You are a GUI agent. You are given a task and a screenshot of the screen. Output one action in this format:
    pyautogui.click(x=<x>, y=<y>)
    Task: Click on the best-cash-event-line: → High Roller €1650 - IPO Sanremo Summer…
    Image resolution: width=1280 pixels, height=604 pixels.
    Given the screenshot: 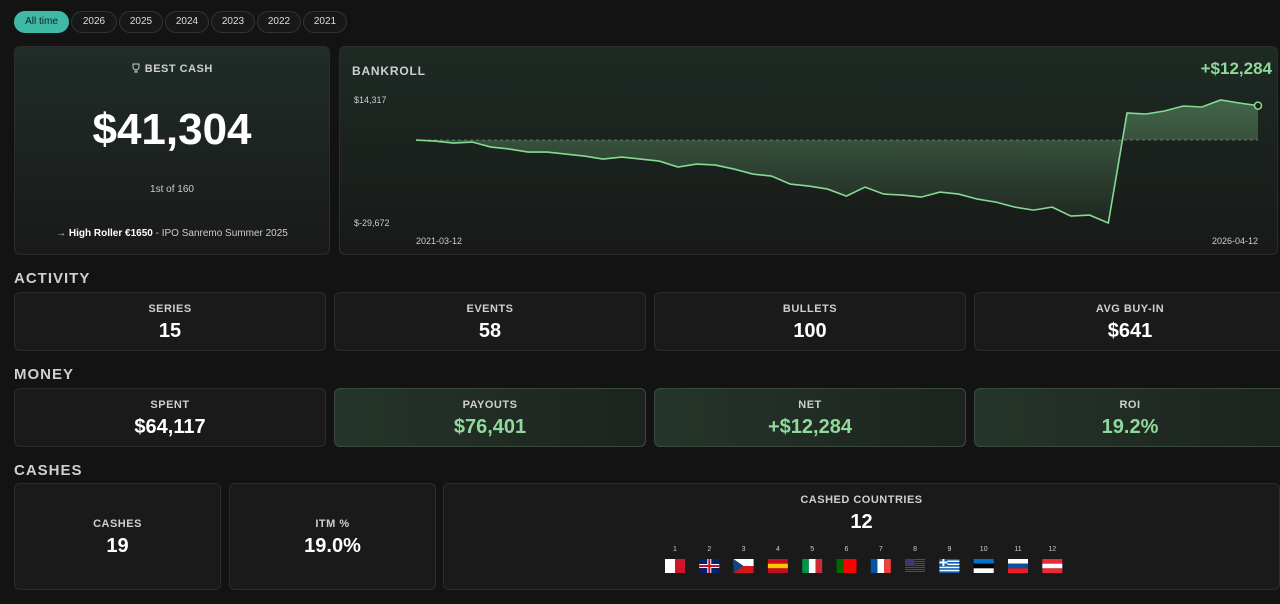 What is the action you would take?
    pyautogui.click(x=172, y=233)
    